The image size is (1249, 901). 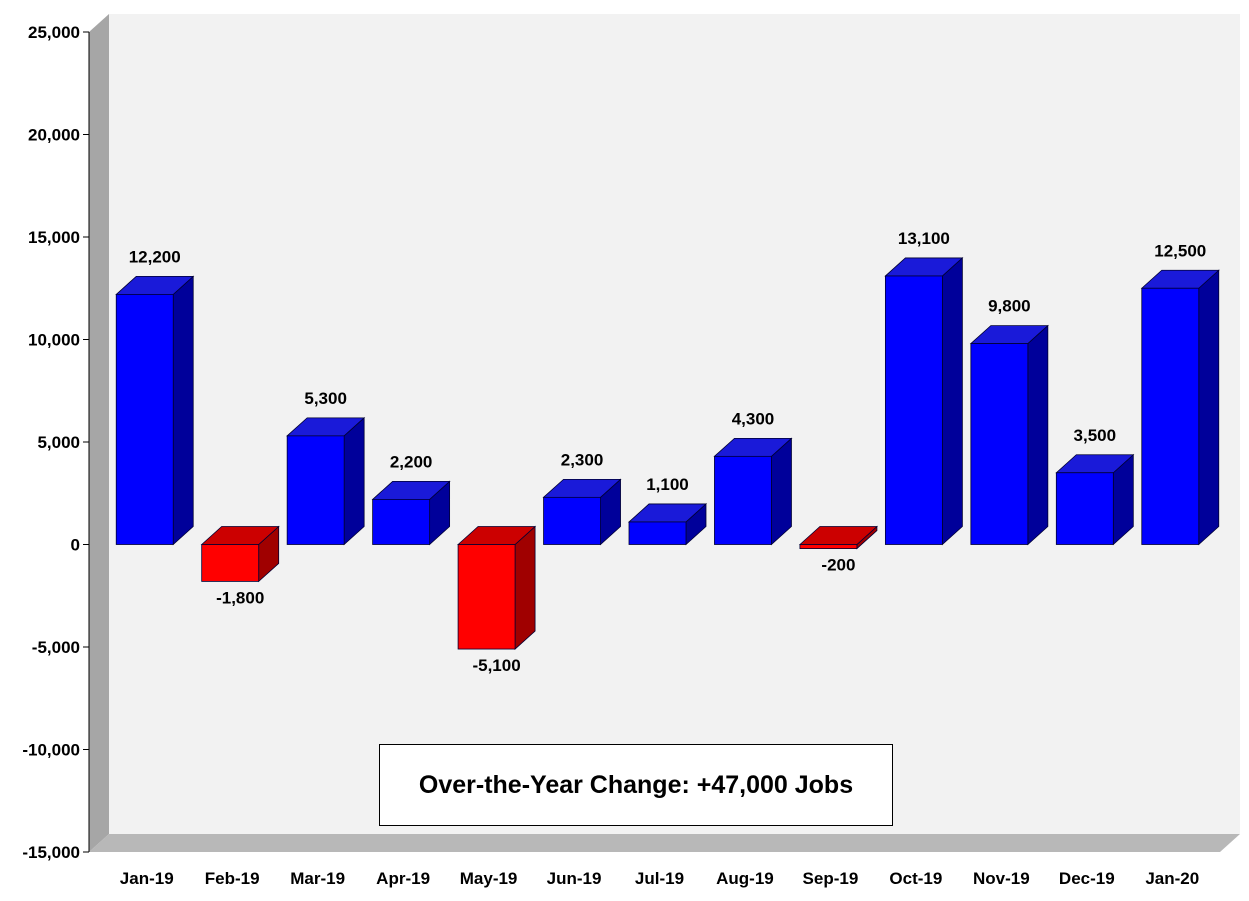 I want to click on y-tick-label: 15,000, so click(x=54, y=237).